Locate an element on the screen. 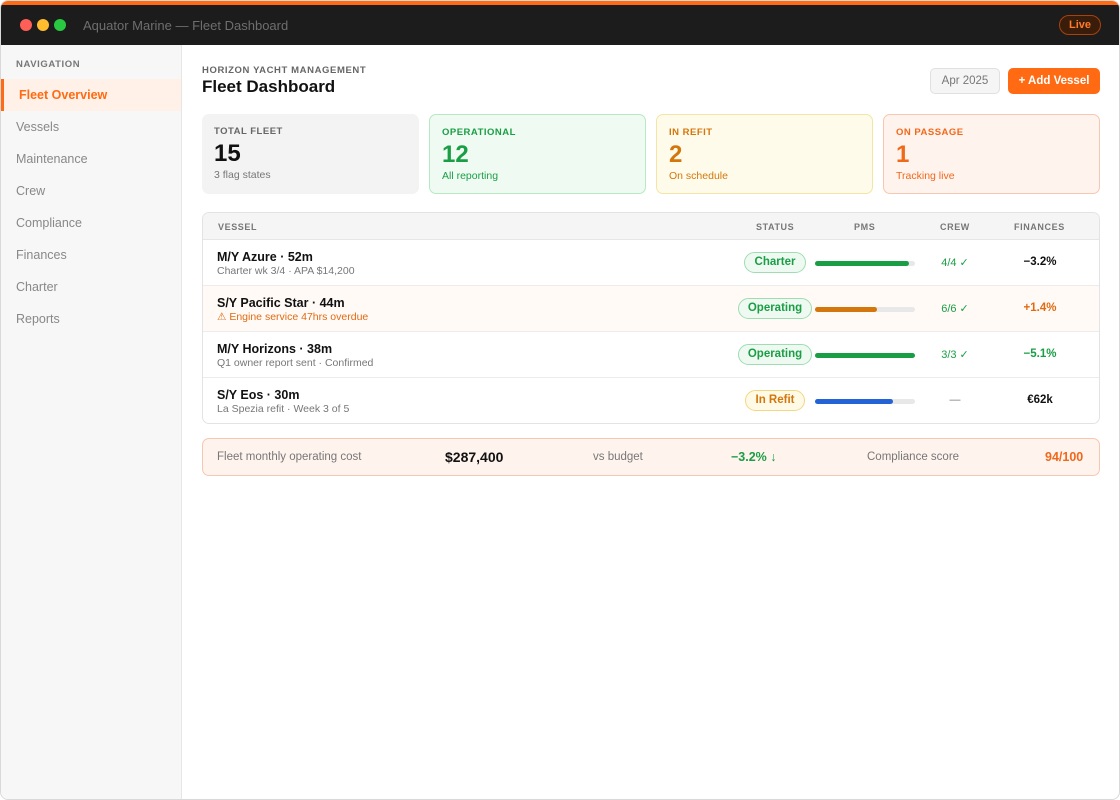 Image resolution: width=1120 pixels, height=800 pixels. sidebar-item-crew: Crew is located at coordinates (31, 191).